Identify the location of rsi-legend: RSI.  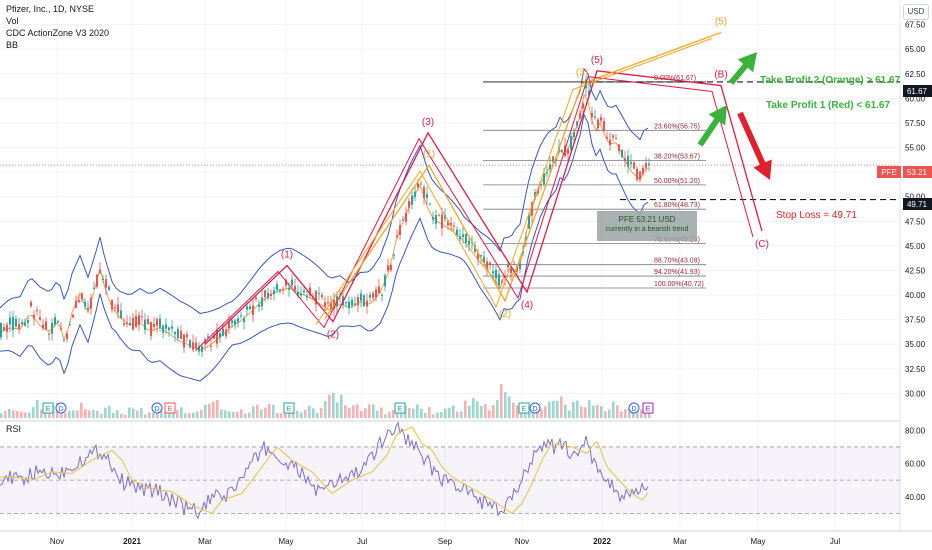
(14, 429).